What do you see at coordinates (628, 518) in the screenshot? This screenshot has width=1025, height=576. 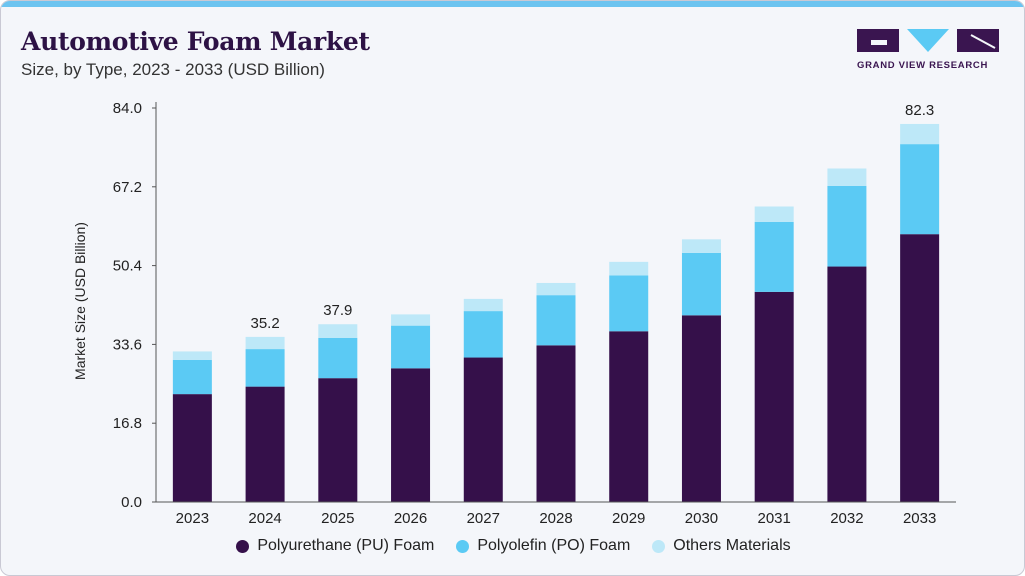 I see `x-tick-label: 2029` at bounding box center [628, 518].